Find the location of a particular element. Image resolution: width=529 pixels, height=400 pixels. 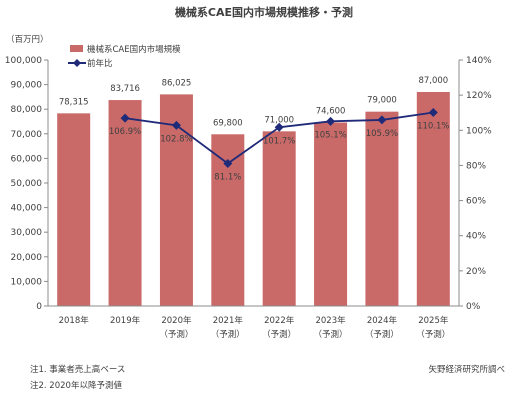

y-left-unit-label: （百万円） is located at coordinates (27, 39).